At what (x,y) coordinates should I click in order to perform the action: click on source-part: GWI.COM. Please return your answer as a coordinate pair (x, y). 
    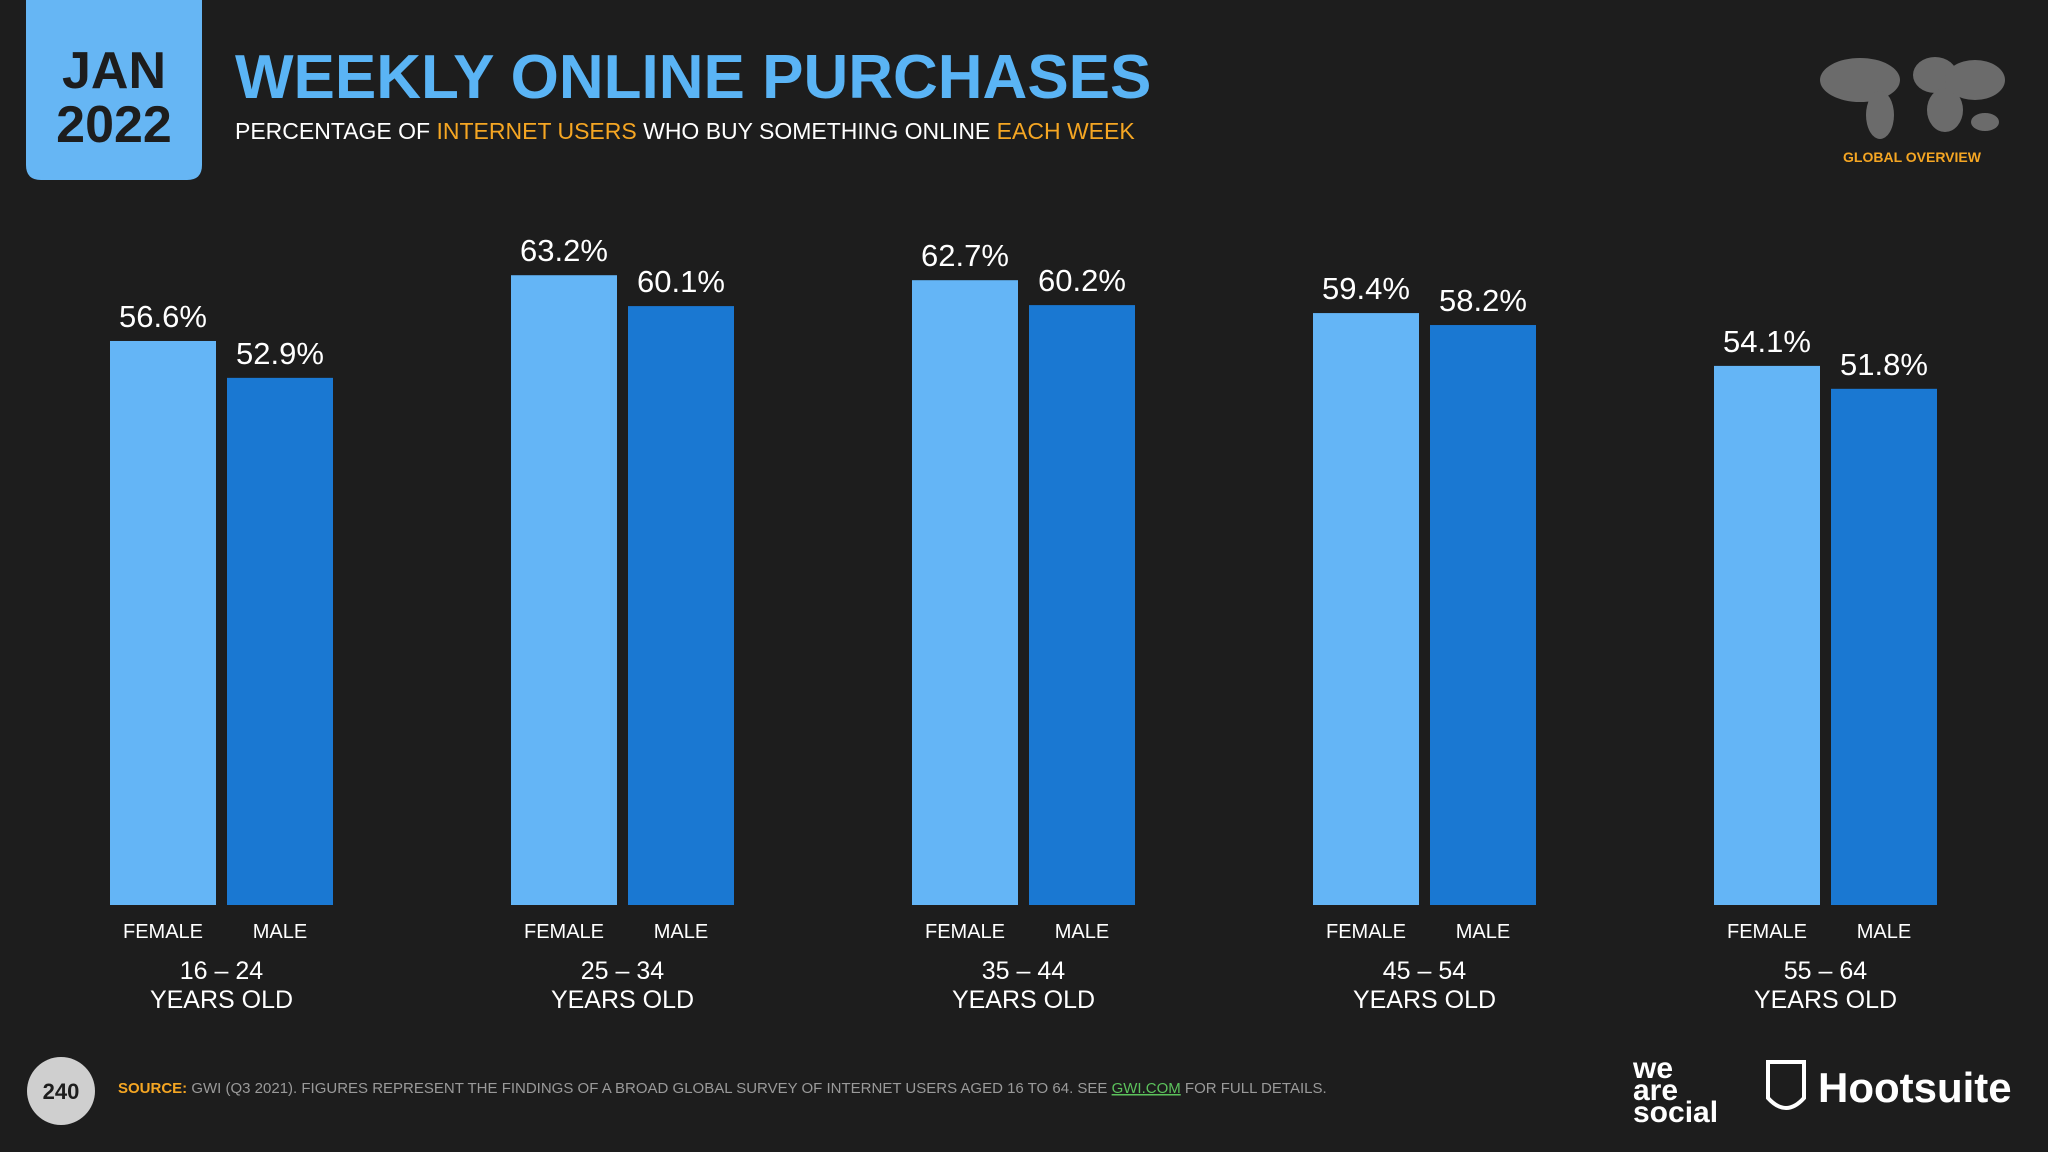
    Looking at the image, I should click on (1146, 1088).